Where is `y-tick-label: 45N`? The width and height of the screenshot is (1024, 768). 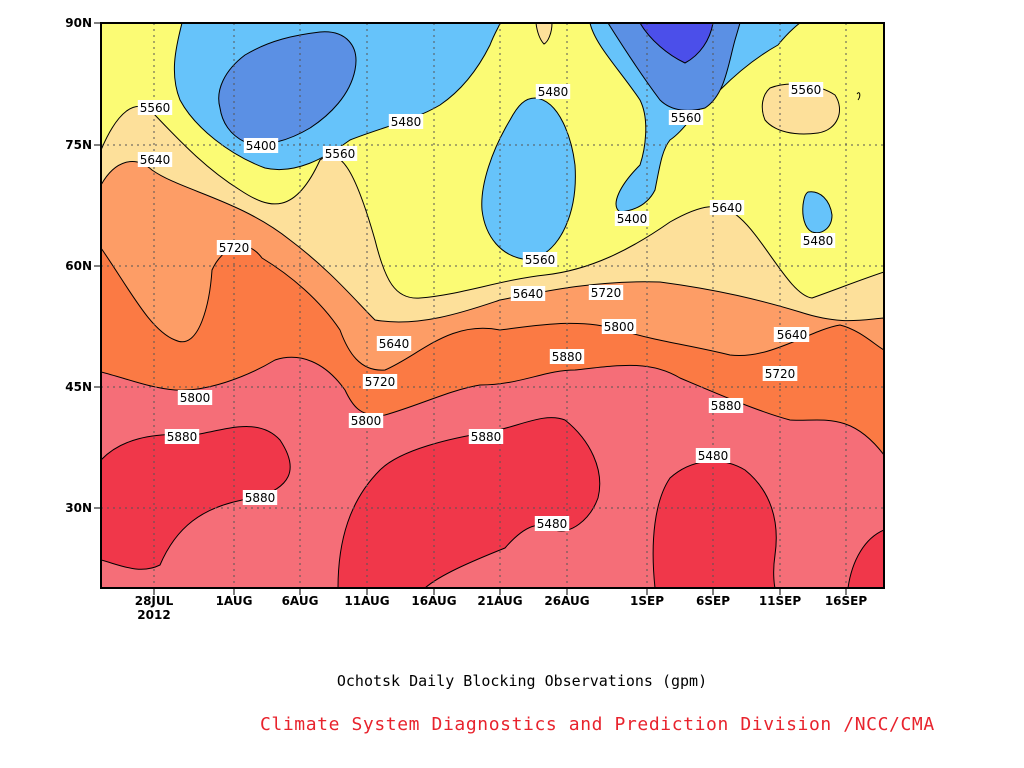
y-tick-label: 45N is located at coordinates (78, 387).